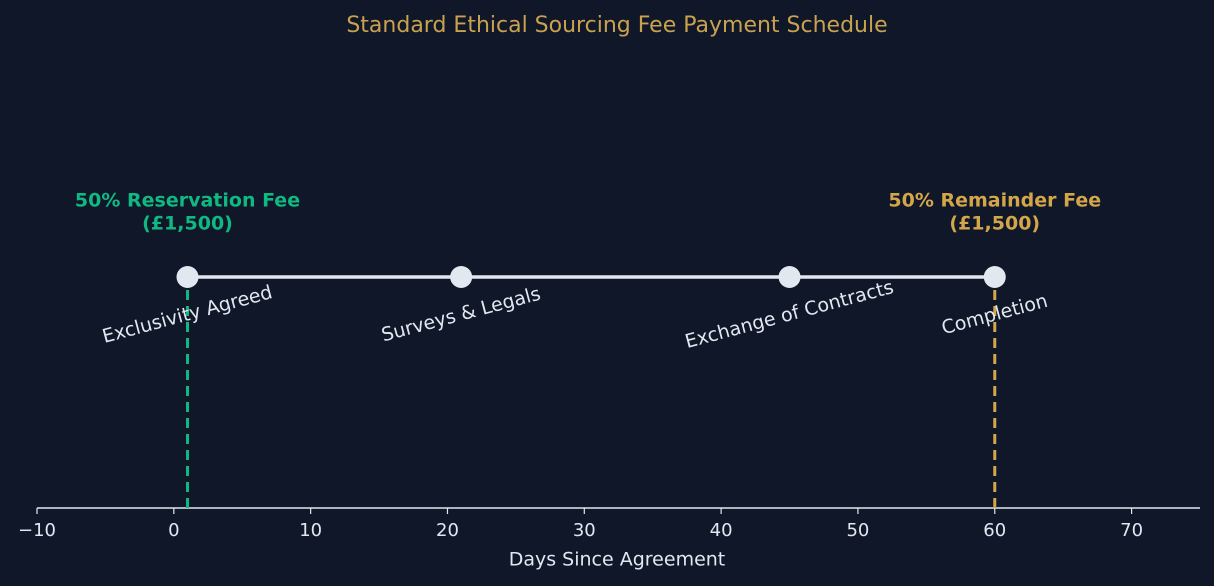 The image size is (1214, 586). I want to click on x-tick-label: 60, so click(994, 530).